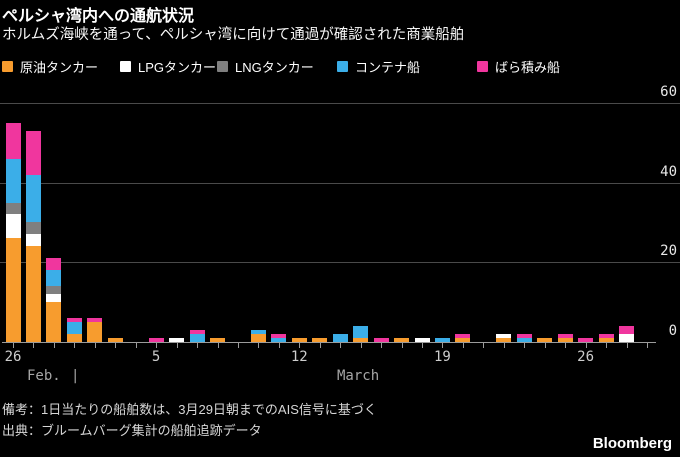  I want to click on y-axis-label: 0, so click(672, 331).